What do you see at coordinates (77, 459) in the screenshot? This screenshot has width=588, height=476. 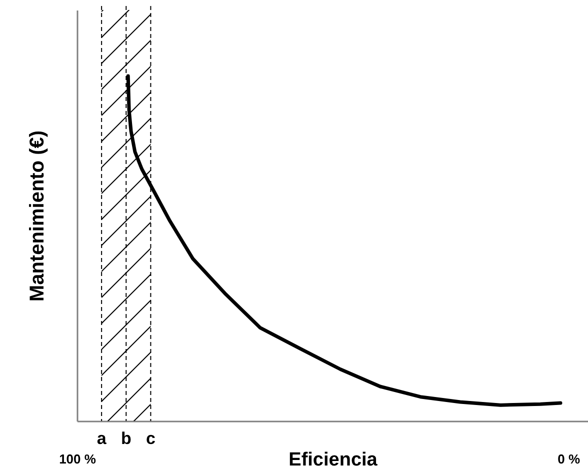 I see `x-tick-label: 100 %` at bounding box center [77, 459].